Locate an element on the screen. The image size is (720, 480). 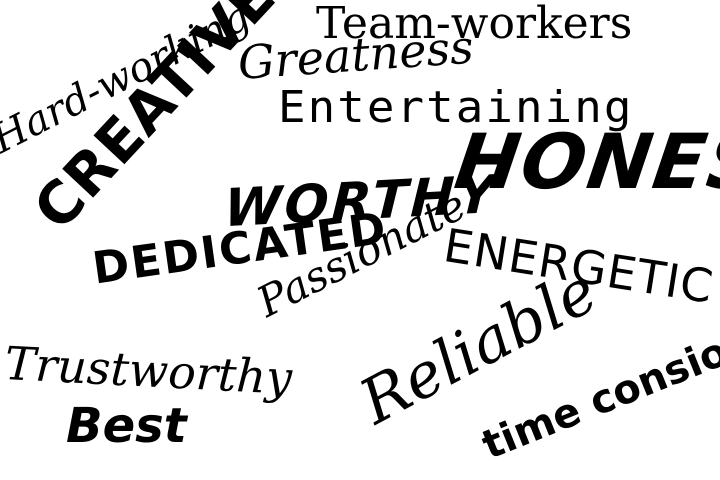
word-team-workers: Team-workers is located at coordinates (474, 24).